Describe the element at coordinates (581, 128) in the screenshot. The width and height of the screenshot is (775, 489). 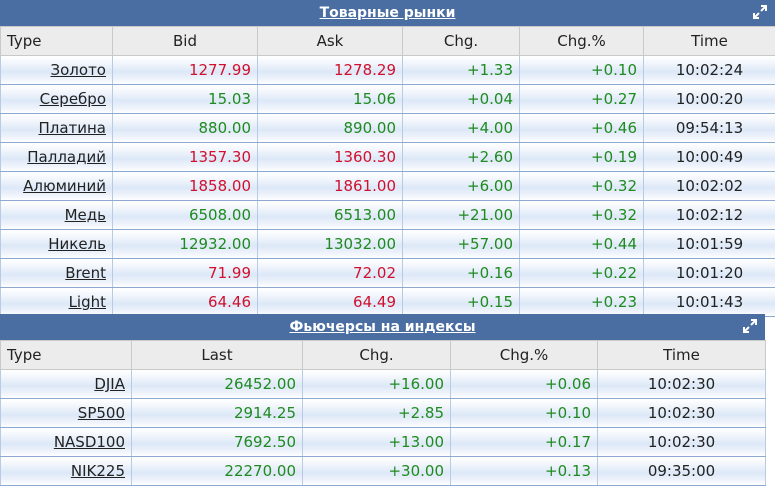
I see `change-percent-cell: +0.46` at that location.